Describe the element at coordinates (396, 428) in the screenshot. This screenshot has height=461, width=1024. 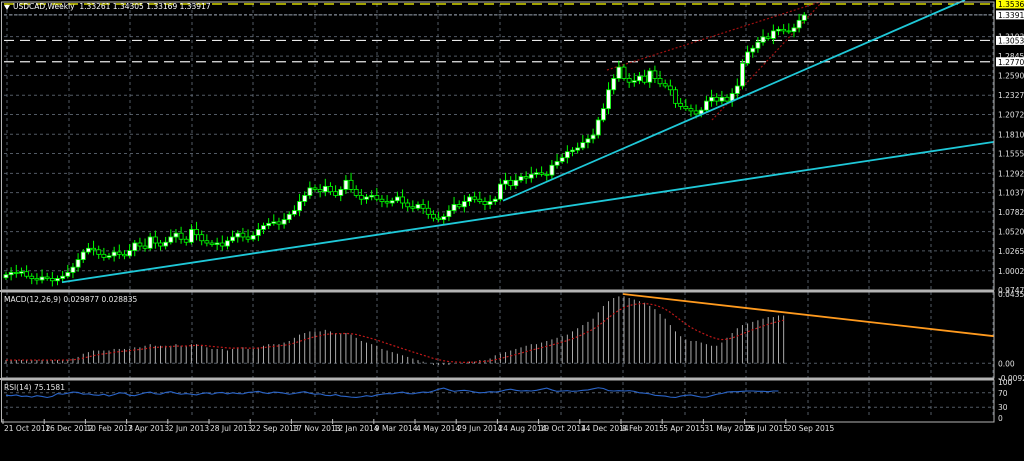
I see `svg-text: 9 Mar 2014` at that location.